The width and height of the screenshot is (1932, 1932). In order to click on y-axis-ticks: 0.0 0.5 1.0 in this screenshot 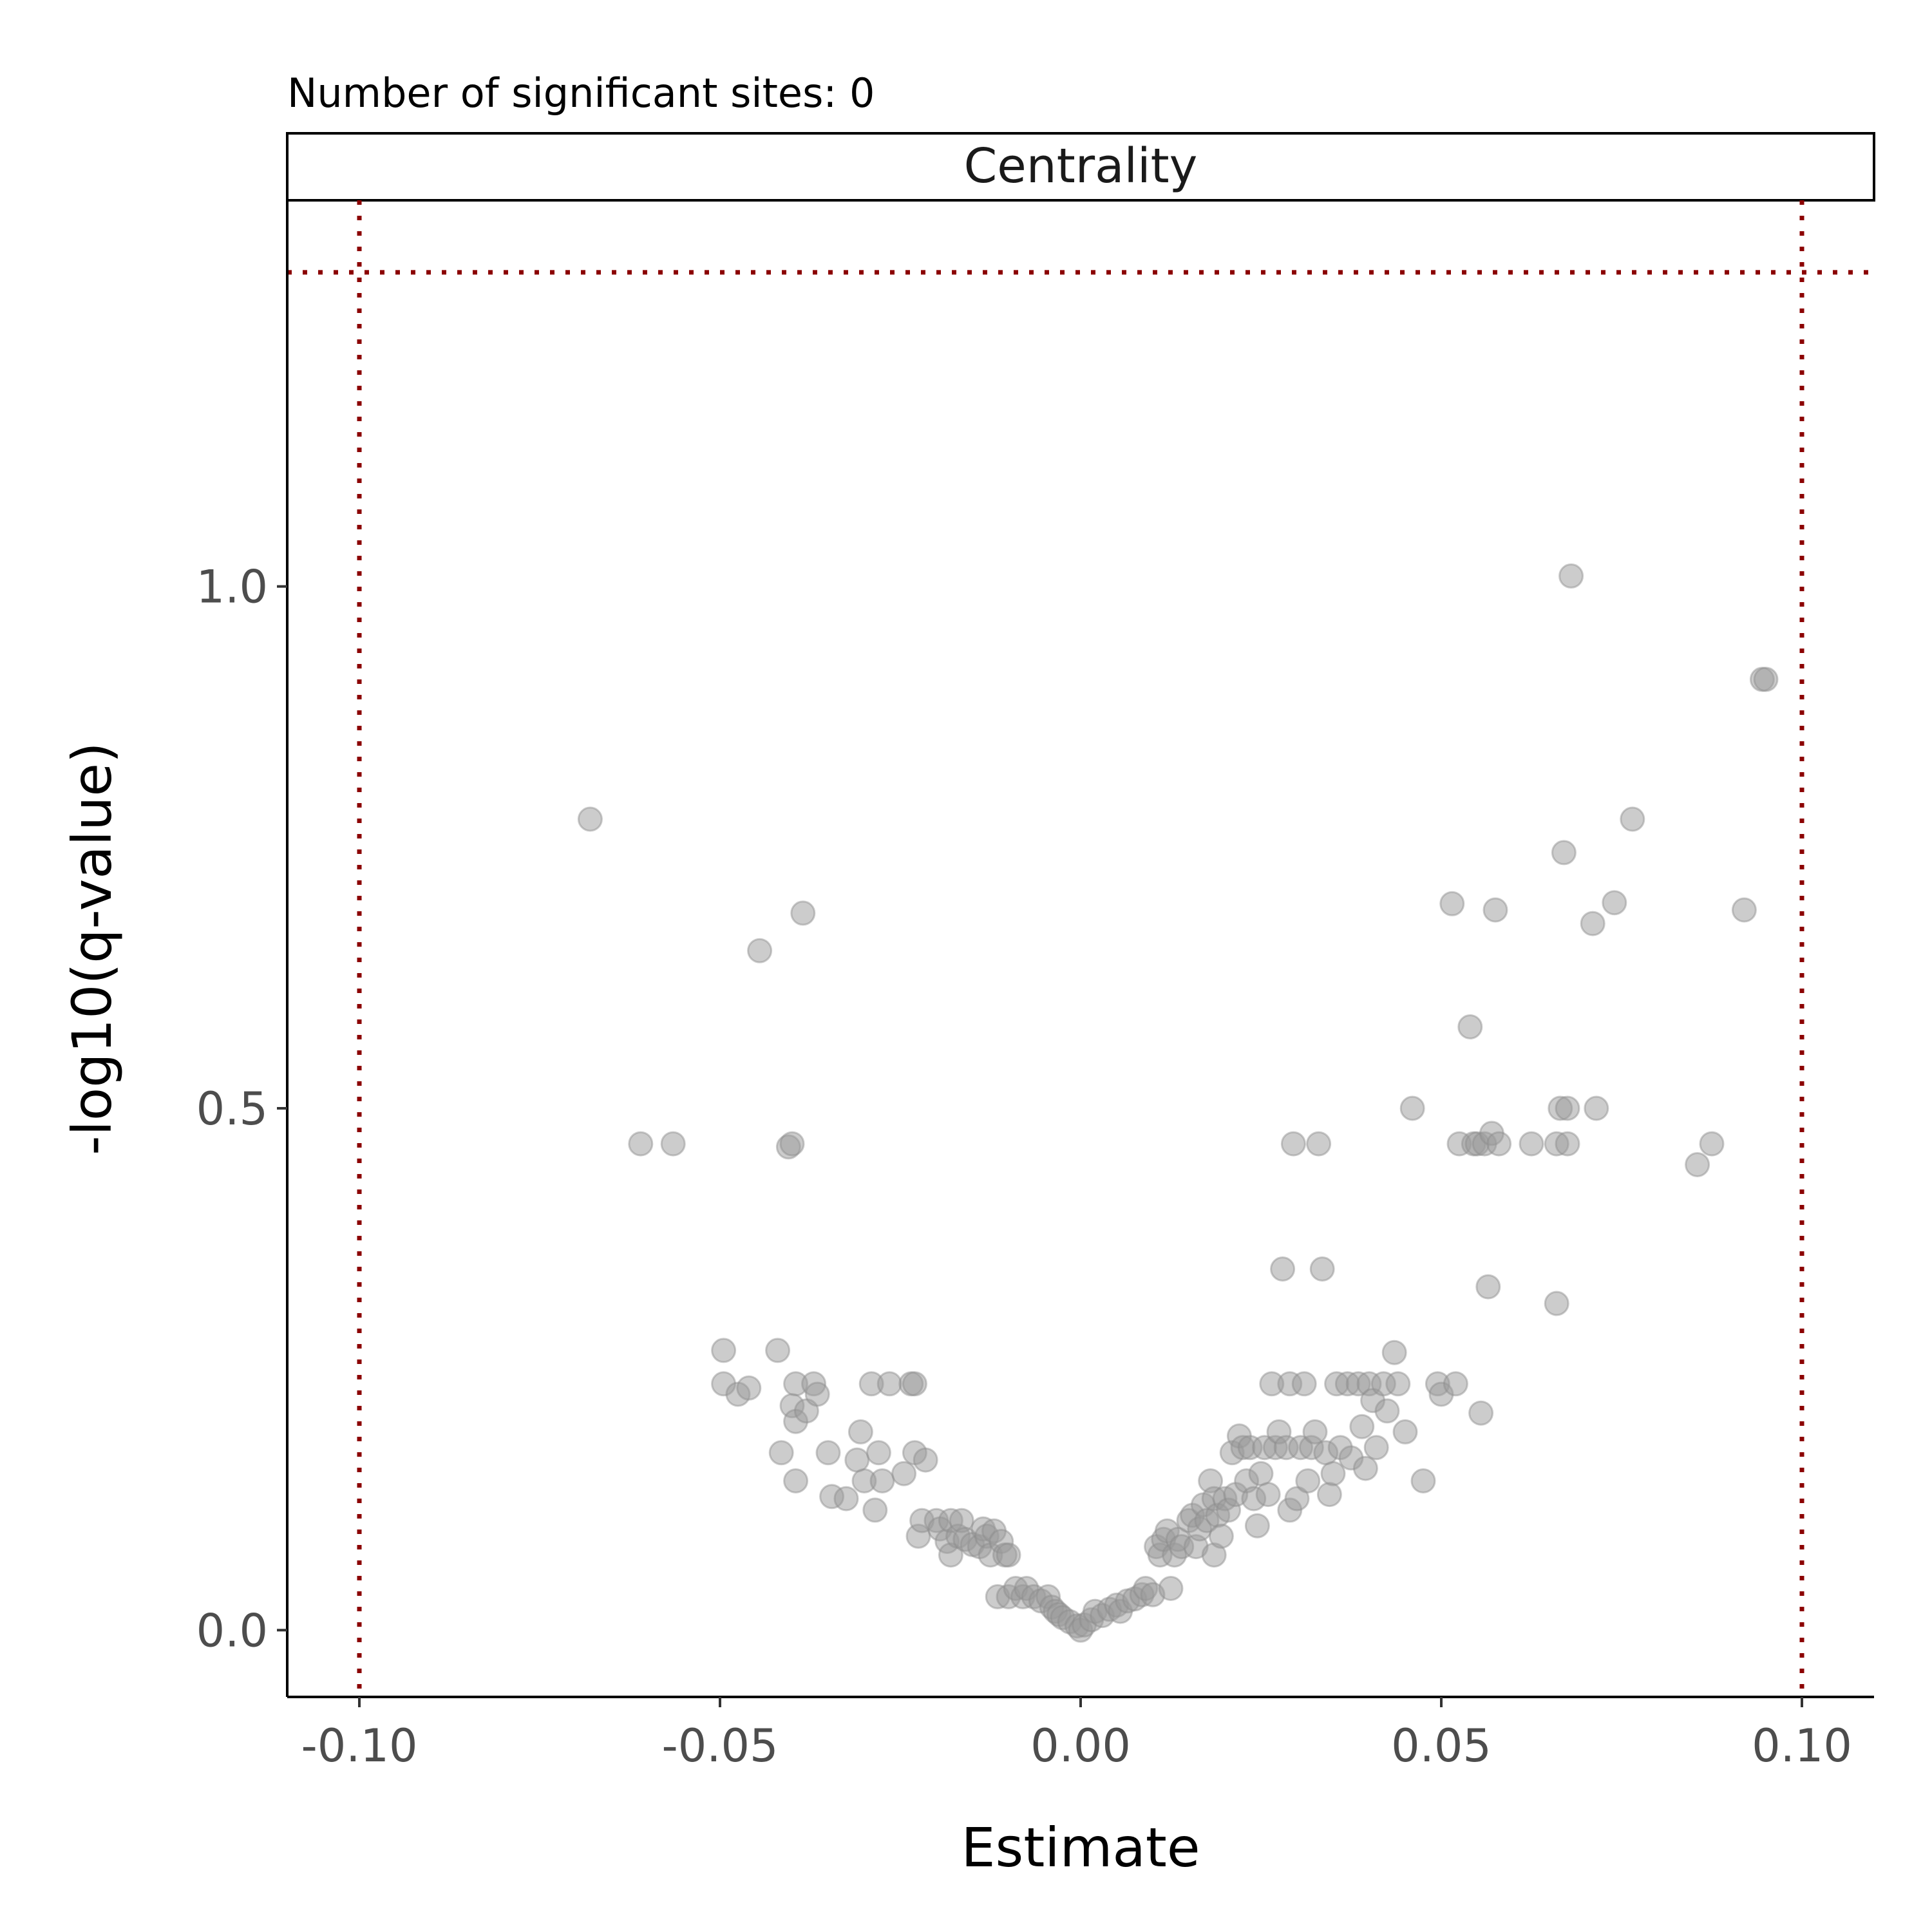, I will do `click(241, 1109)`.